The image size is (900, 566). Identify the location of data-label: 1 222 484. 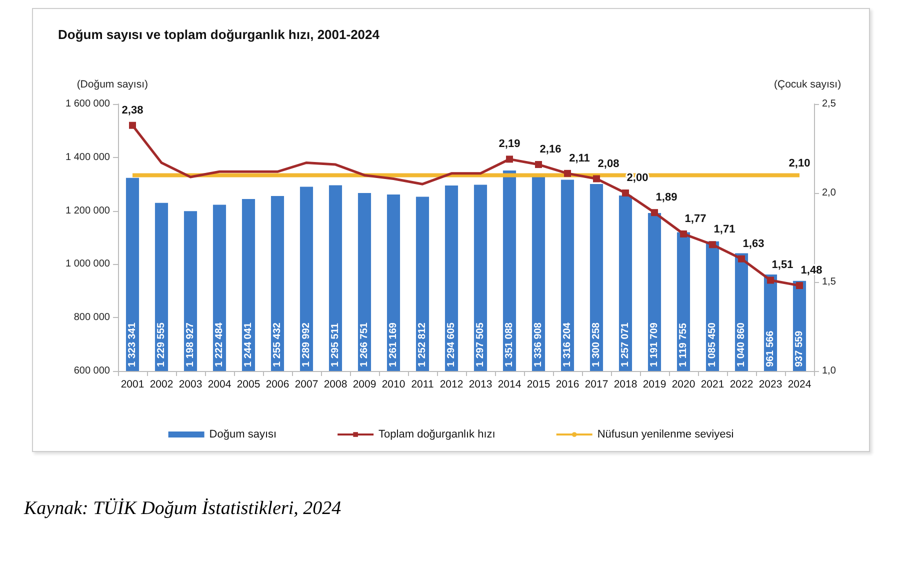
(219, 344).